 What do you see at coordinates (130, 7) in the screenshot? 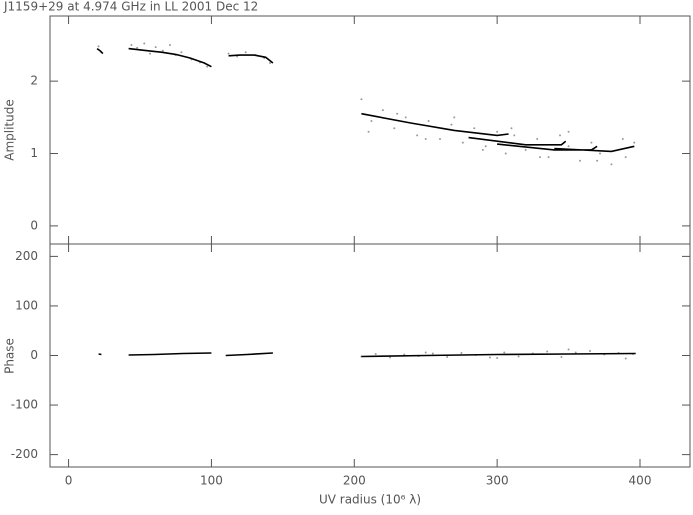
I see `chart-title: J1159+29 at 4.974 GHz in LL 2001 Dec 12` at bounding box center [130, 7].